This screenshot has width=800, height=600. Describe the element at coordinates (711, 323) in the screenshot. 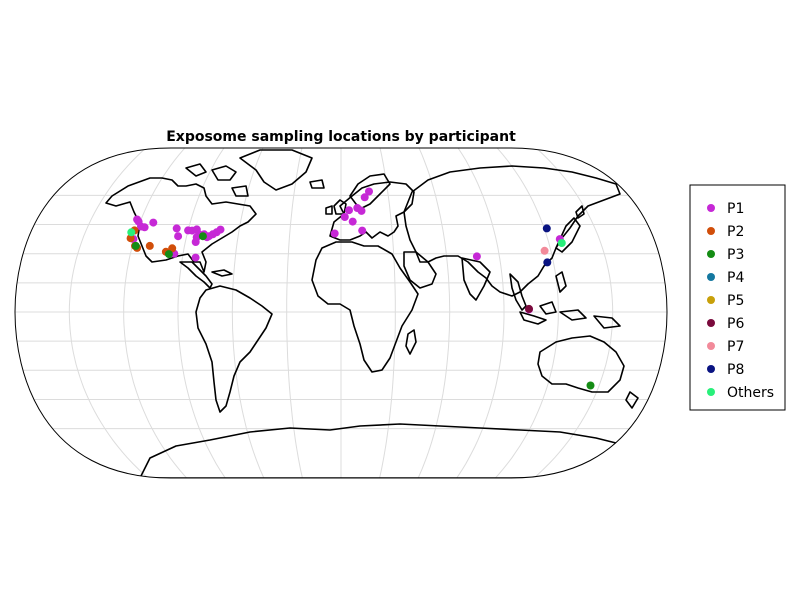

I see `legend-marker-p6` at that location.